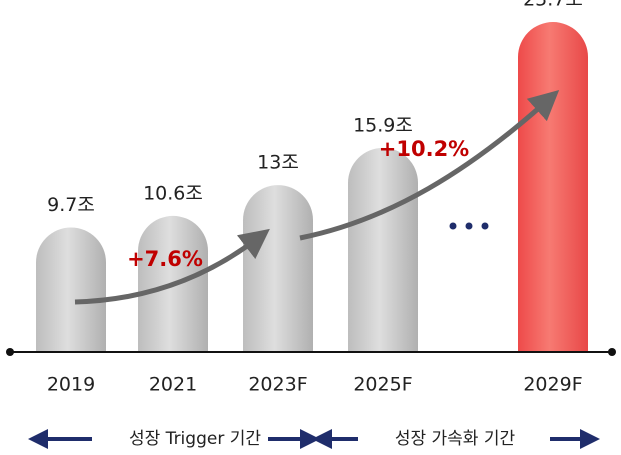 The height and width of the screenshot is (455, 621). What do you see at coordinates (165, 259) in the screenshot?
I see `annotation: +7.6%` at bounding box center [165, 259].